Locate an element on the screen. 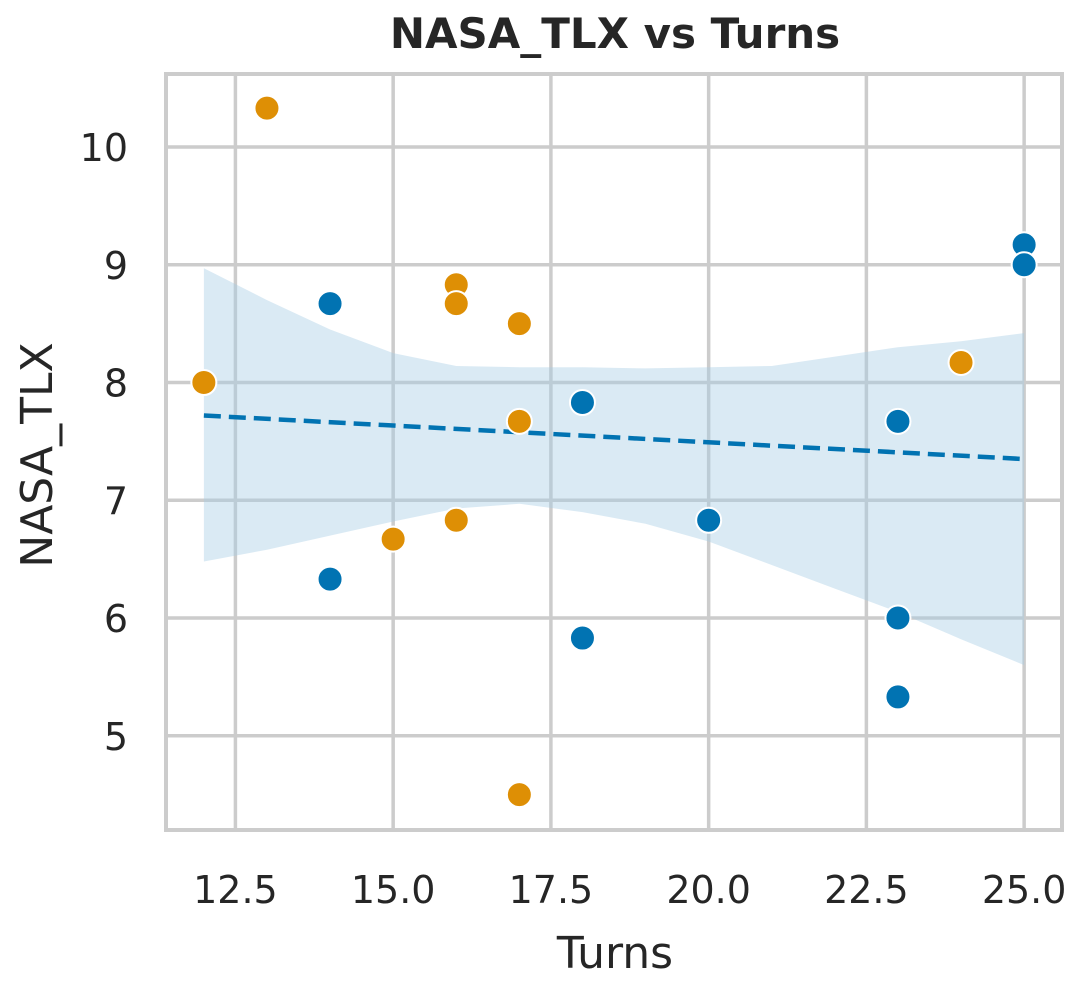 The width and height of the screenshot is (1080, 990). x-tick-label: 25.0 is located at coordinates (1024, 890).